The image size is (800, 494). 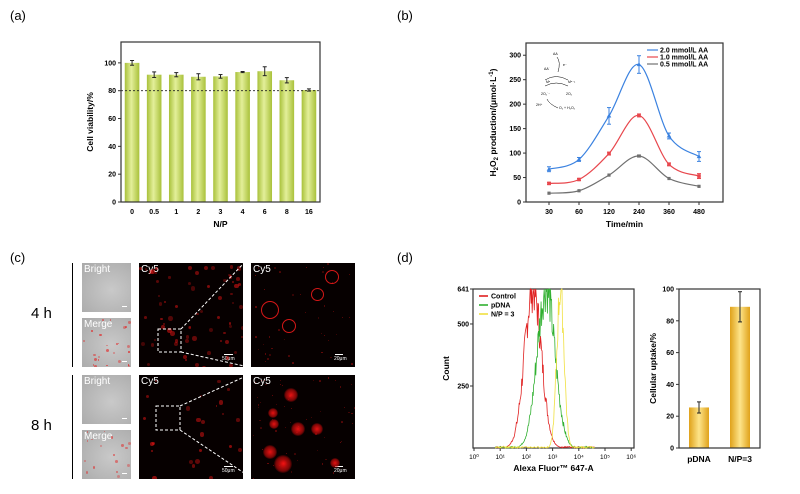 I want to click on scheme-label: 2O₂, so click(x=569, y=94).